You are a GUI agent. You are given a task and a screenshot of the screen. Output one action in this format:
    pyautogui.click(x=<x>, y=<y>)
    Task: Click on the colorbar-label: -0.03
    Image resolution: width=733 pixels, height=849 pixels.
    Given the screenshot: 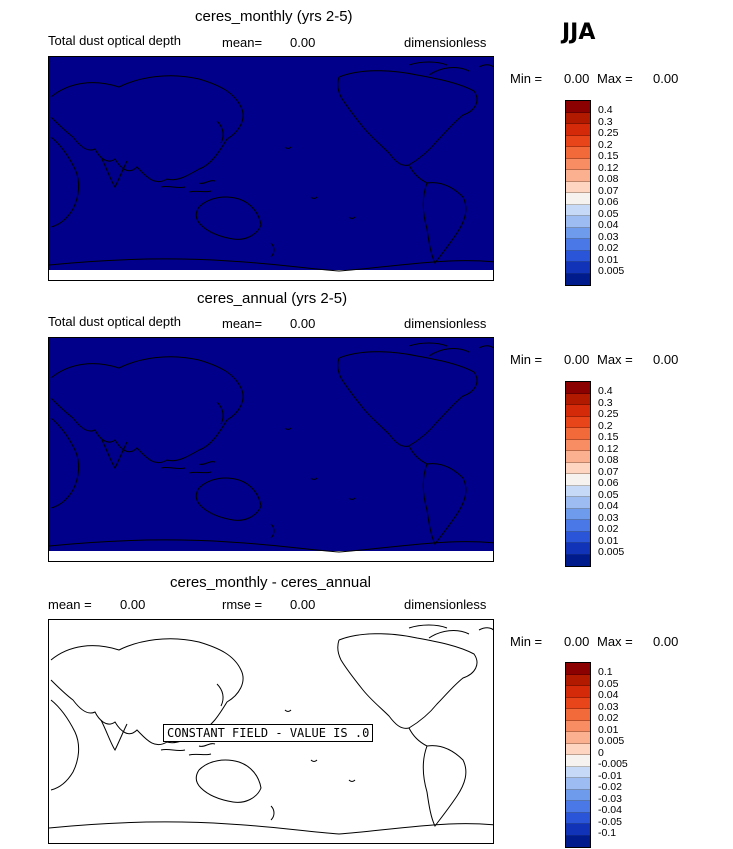 What is the action you would take?
    pyautogui.click(x=610, y=798)
    